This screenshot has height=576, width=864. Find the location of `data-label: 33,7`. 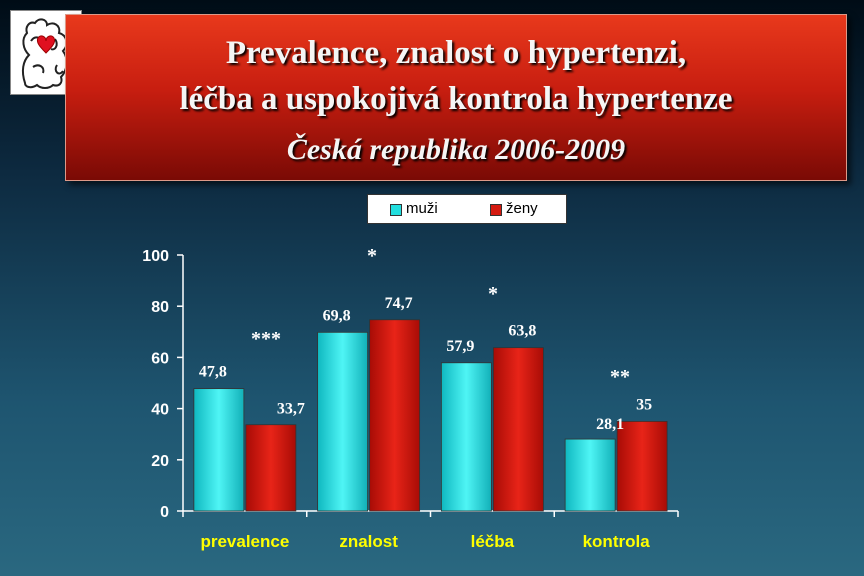

data-label: 33,7 is located at coordinates (291, 409).